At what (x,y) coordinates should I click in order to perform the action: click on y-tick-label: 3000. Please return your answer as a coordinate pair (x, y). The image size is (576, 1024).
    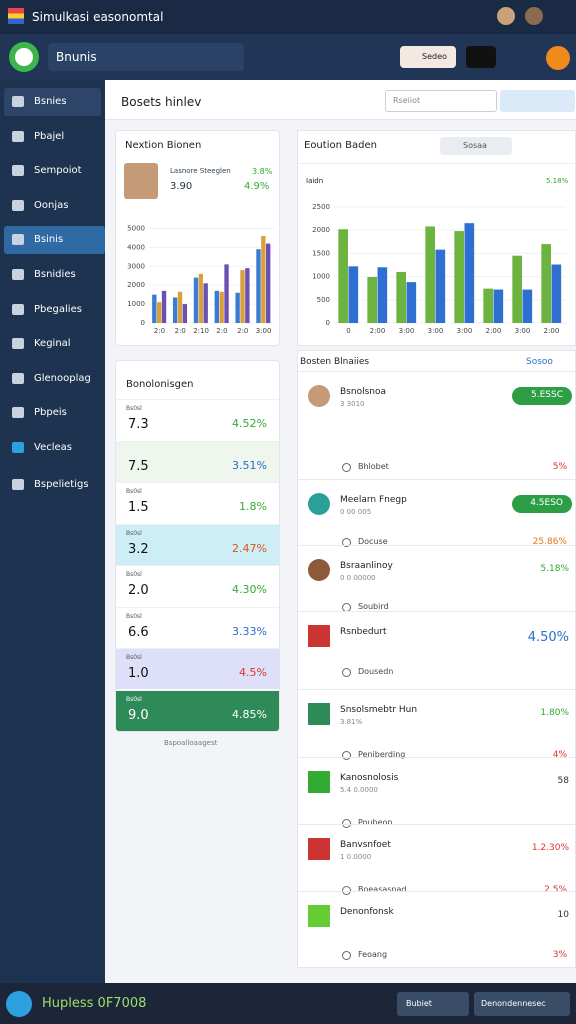
    Looking at the image, I should click on (136, 266).